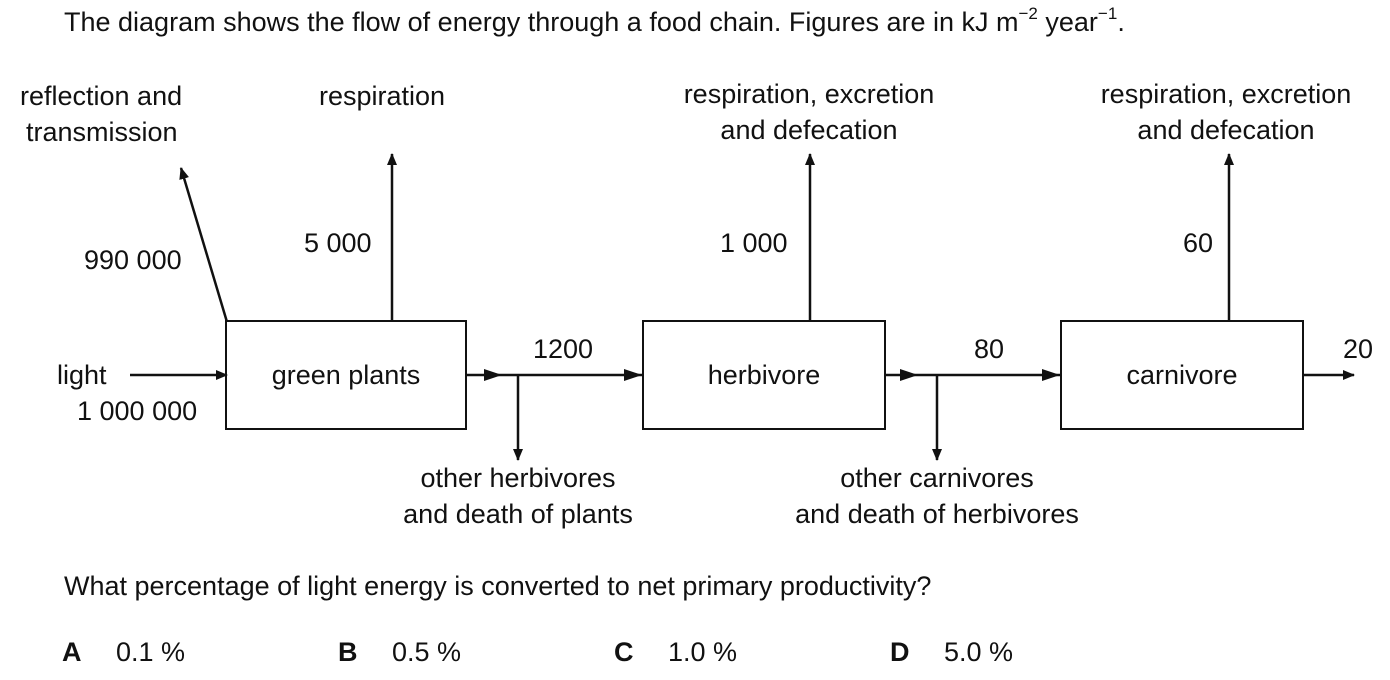 The width and height of the screenshot is (1390, 680). What do you see at coordinates (493, 375) in the screenshot?
I see `plants-outflow-head` at bounding box center [493, 375].